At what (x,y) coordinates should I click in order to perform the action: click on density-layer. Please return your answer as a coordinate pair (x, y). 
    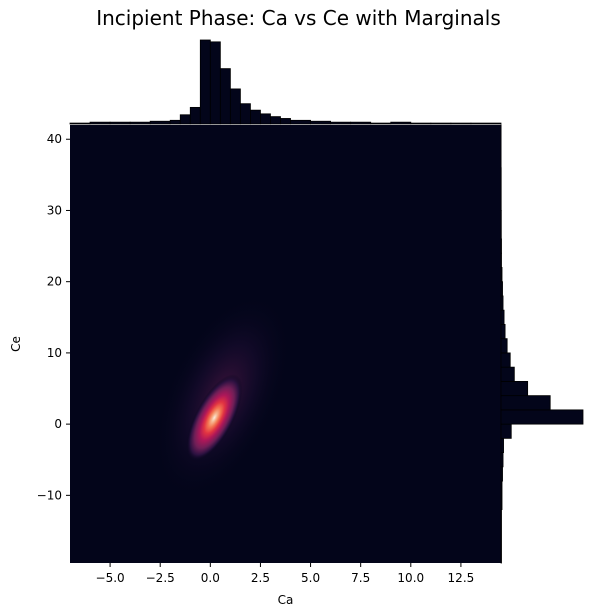
    Looking at the image, I should click on (222, 396).